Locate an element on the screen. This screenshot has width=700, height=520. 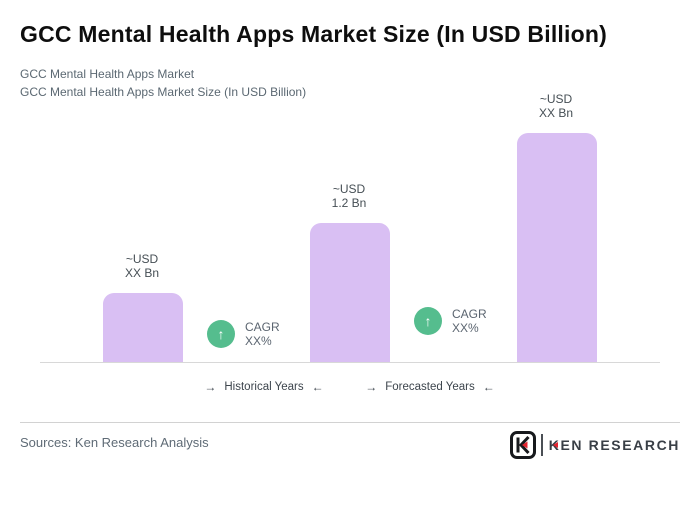
cagr-badge-forecast: ↑ CAGR XX% is located at coordinates (450, 321).